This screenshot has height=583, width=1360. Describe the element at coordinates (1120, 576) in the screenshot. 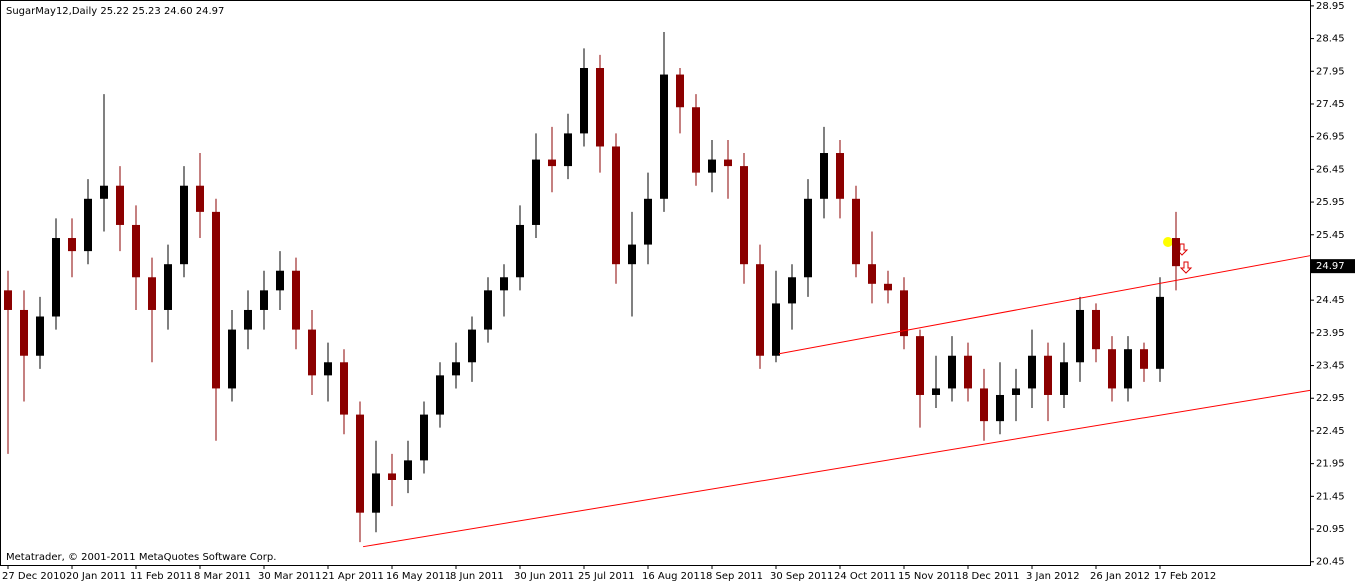

I see `x-tick-label: 26 Jan 2012` at that location.